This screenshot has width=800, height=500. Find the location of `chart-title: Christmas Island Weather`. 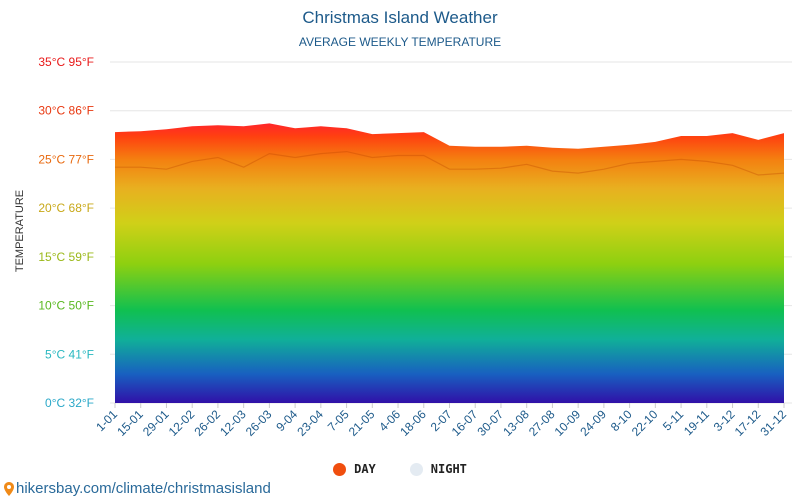

chart-title: Christmas Island Weather is located at coordinates (400, 17).